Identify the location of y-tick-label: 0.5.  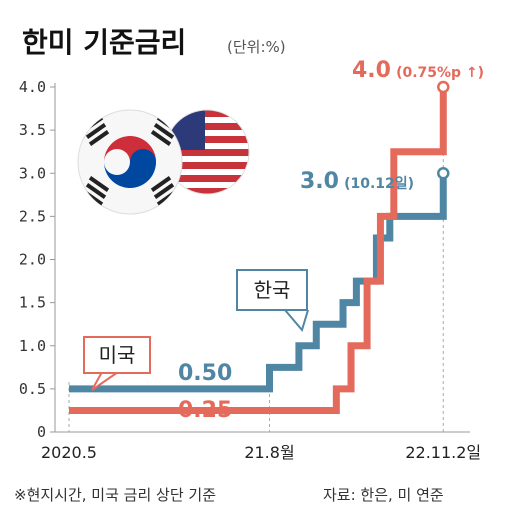
(32, 389).